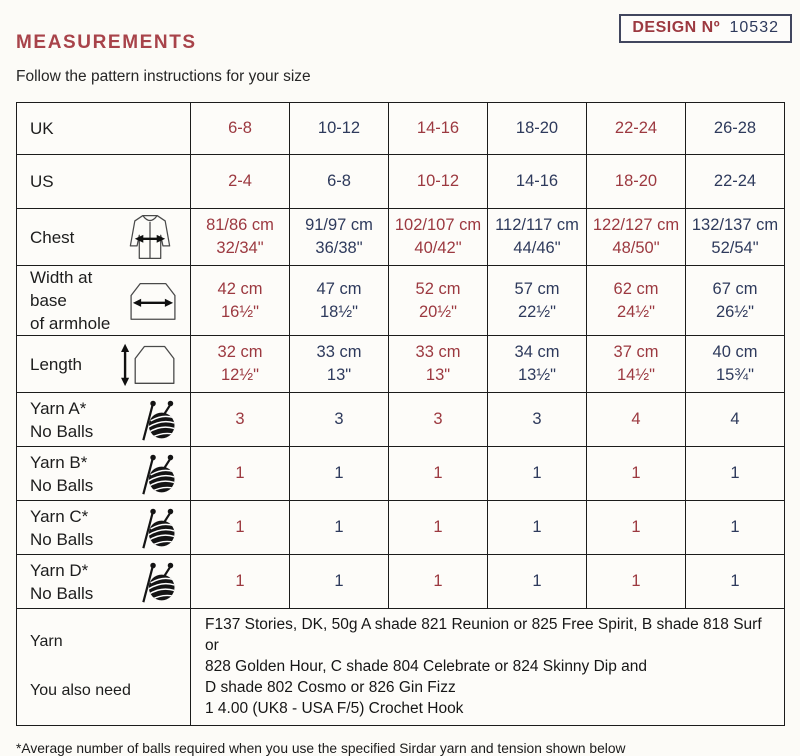 The image size is (800, 756). I want to click on row-header-uk: UK, so click(103, 128).